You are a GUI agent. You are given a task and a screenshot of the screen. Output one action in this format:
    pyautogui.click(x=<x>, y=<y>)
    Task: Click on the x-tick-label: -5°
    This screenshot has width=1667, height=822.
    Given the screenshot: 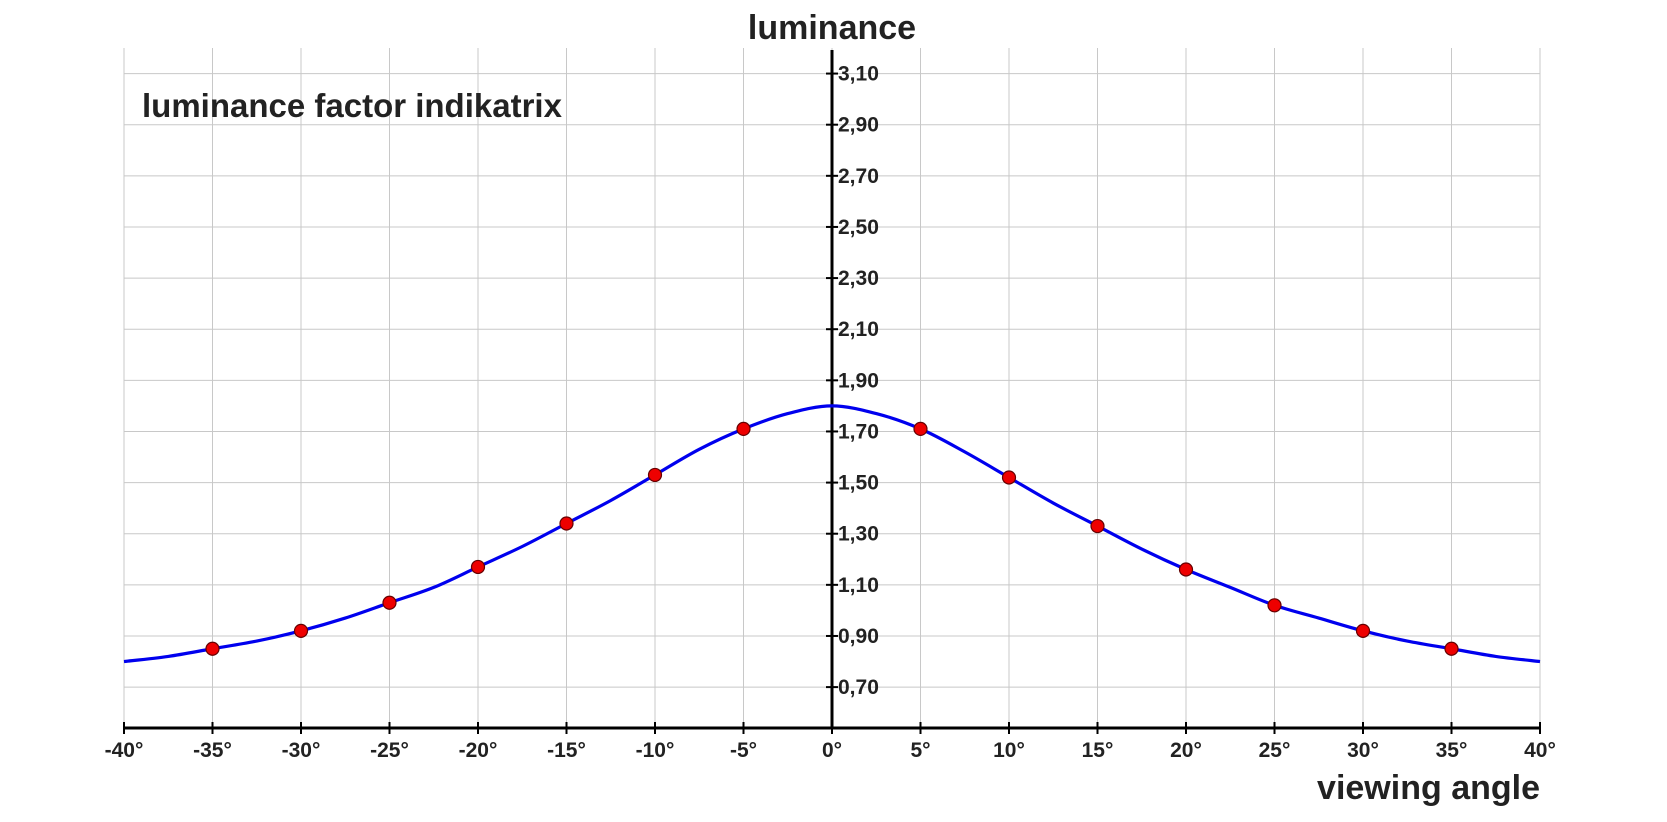 What is the action you would take?
    pyautogui.click(x=743, y=750)
    